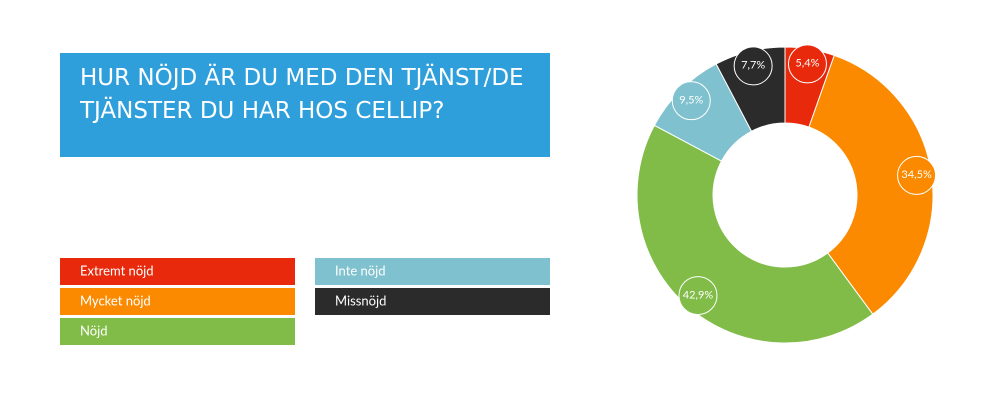  I want to click on value-label: 34,5%, so click(916, 174).